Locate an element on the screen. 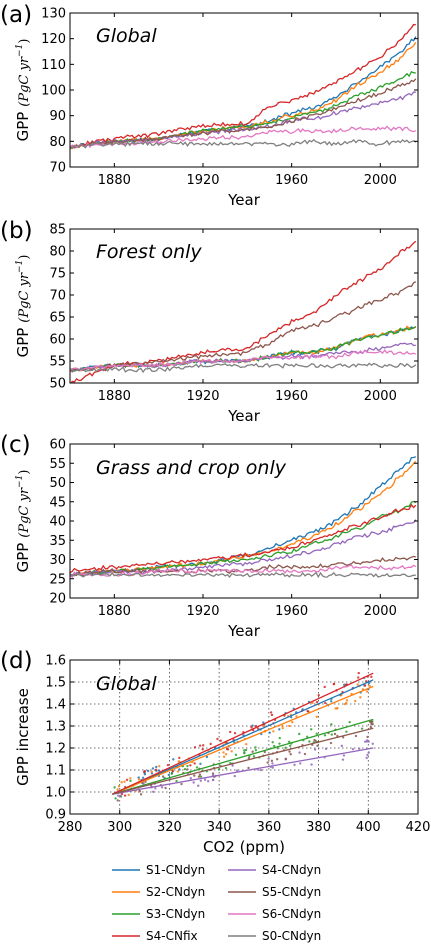 The height and width of the screenshot is (952, 431). series-line-s5-cndyn is located at coordinates (243, 327).